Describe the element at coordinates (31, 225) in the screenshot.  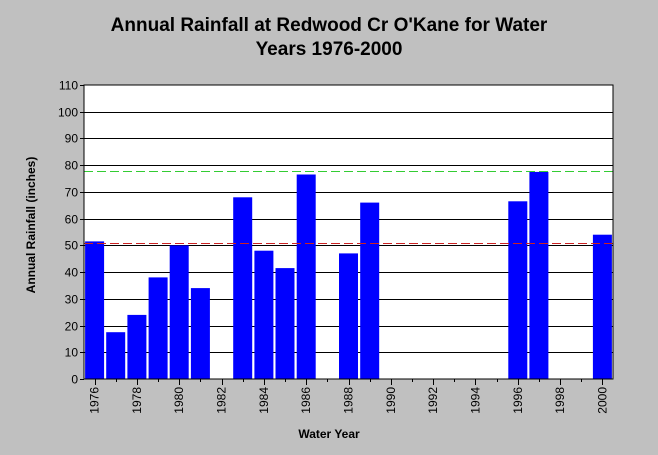
I see `y-axis-label: Annual Rainfall (inches)` at that location.